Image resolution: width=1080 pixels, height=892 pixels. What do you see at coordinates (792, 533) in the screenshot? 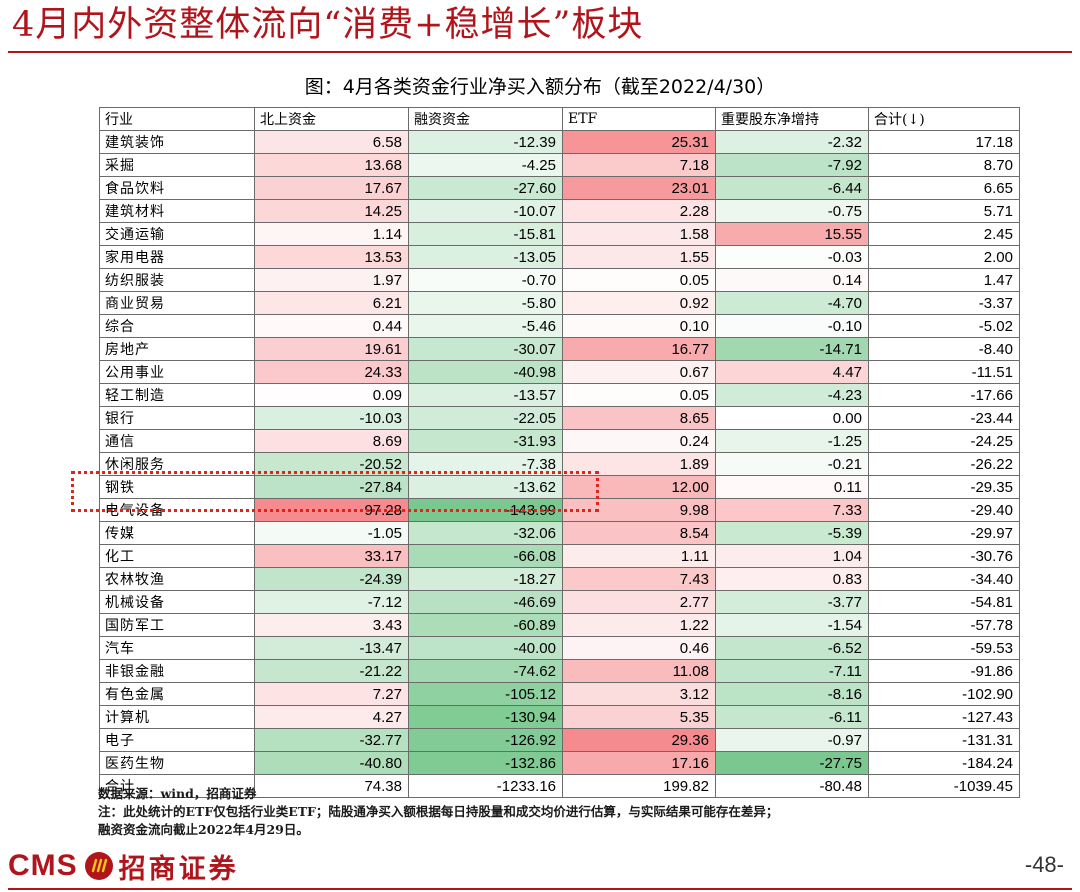
I see `shareholder-cell: -5.39` at bounding box center [792, 533].